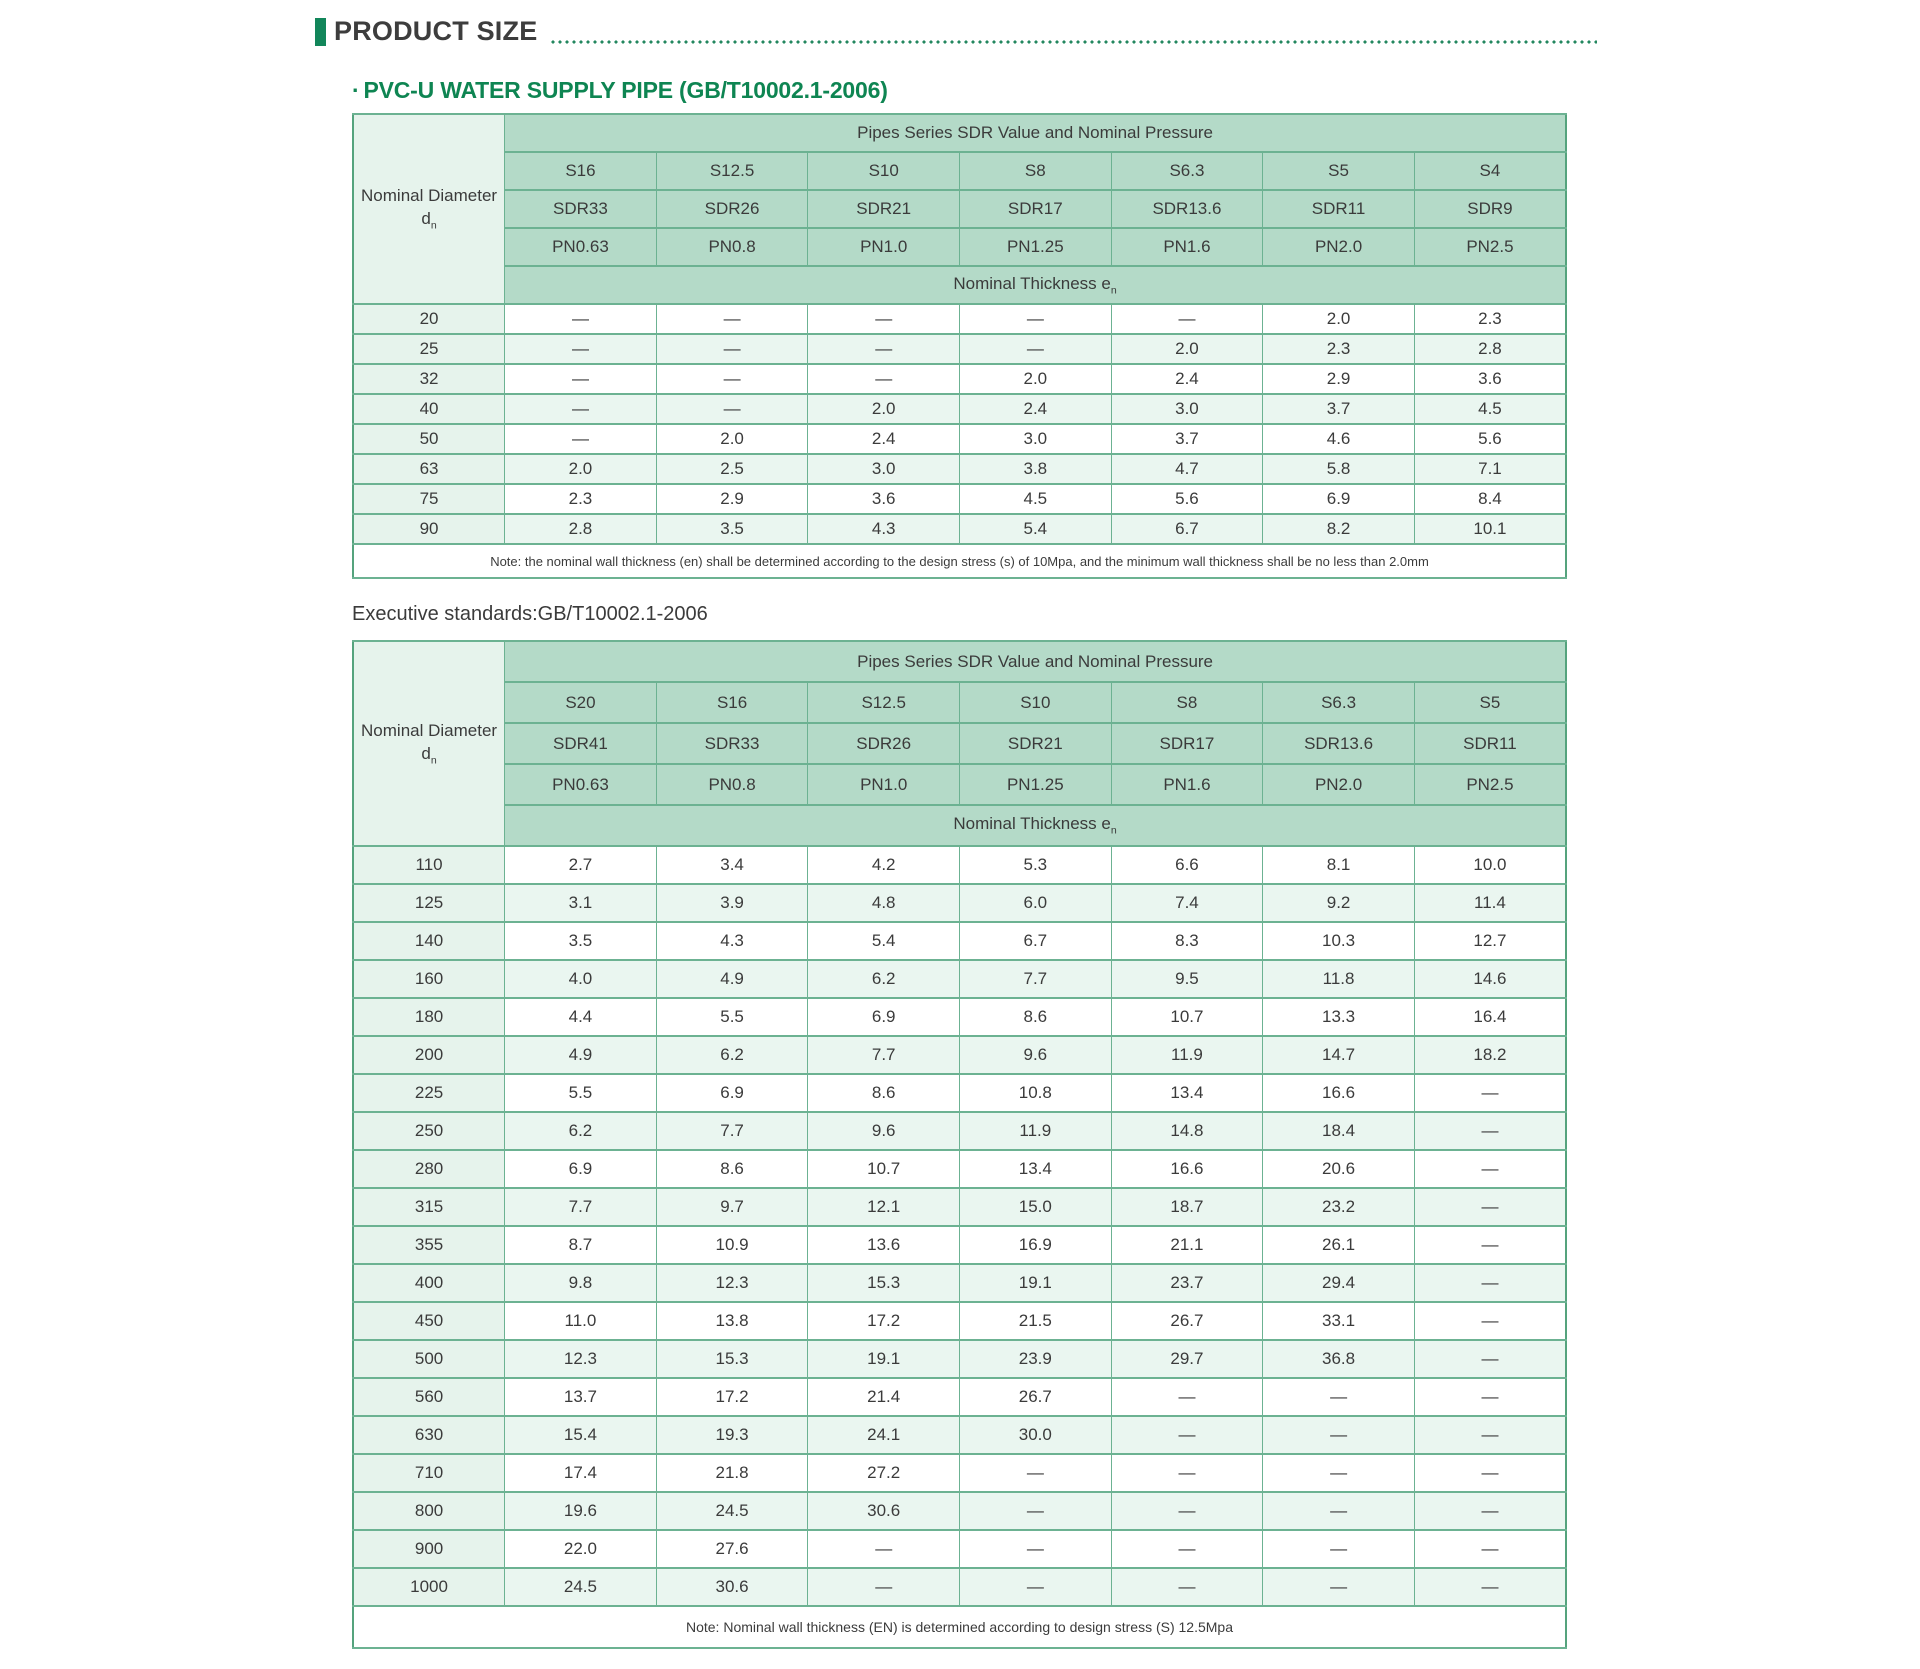 Image resolution: width=1920 pixels, height=1669 pixels. Describe the element at coordinates (1490, 499) in the screenshot. I see `thickness-value-cell: 8.4` at that location.